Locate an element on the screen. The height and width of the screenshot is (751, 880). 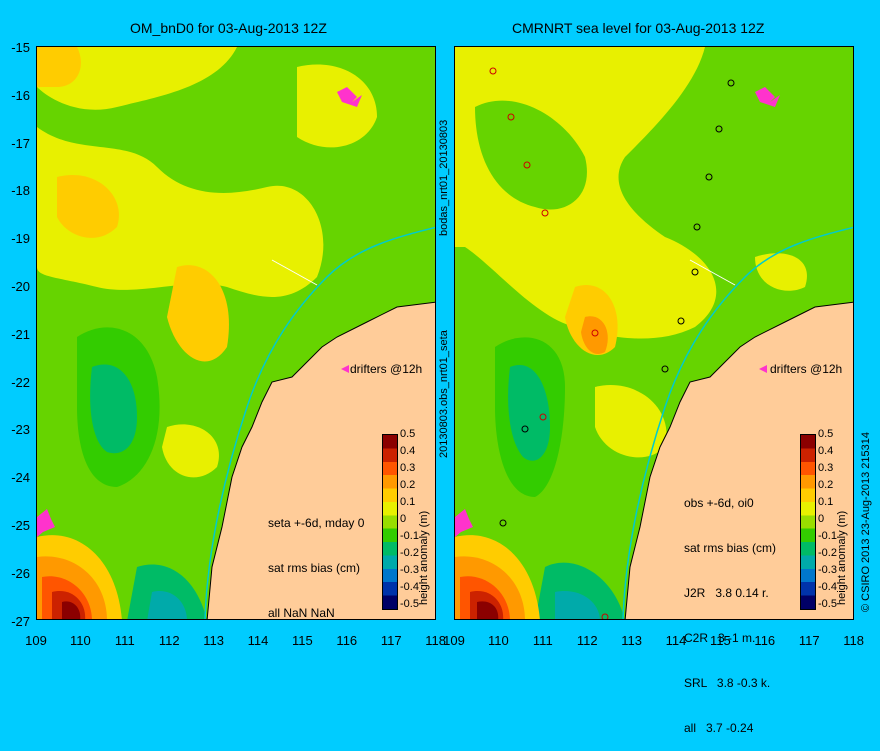
right-stats-line-4: C2R 3 -1 m. is located at coordinates (720, 638).